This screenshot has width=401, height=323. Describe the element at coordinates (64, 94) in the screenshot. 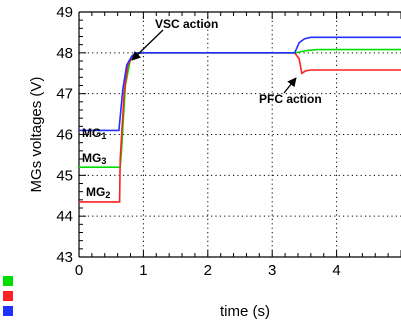

I see `y-tick-label: 47` at that location.